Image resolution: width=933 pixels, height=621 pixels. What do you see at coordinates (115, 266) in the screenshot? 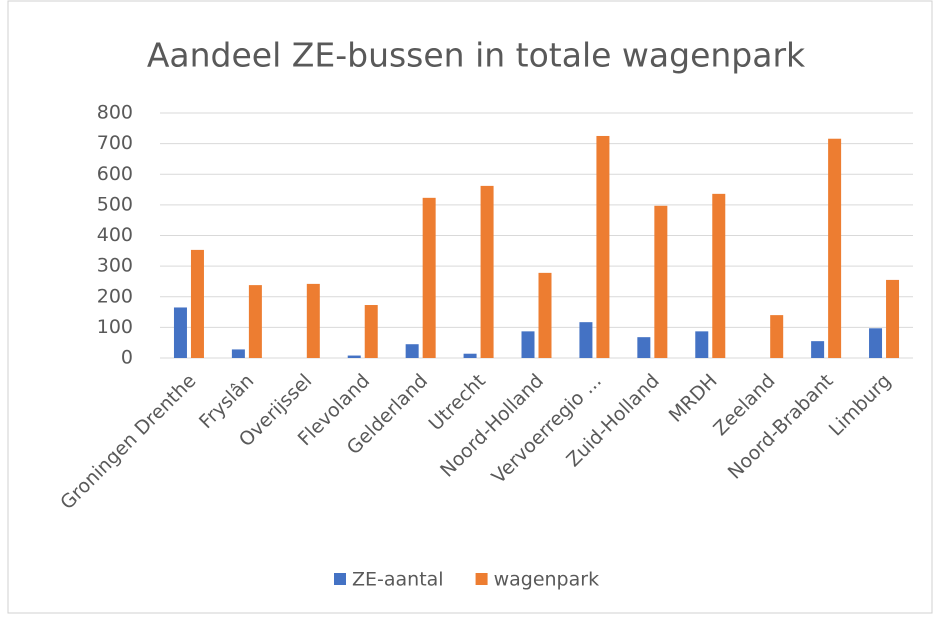
I see `y-tick-label: 300` at bounding box center [115, 266].